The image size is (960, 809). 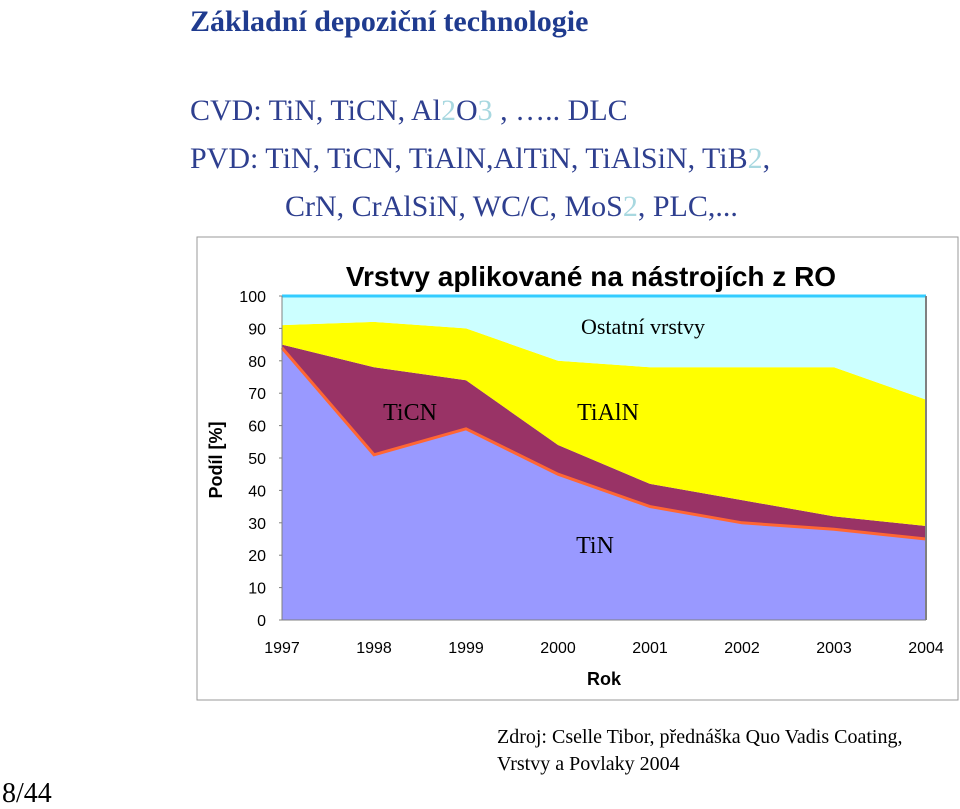 What do you see at coordinates (466, 648) in the screenshot?
I see `x-tick-label: 1999` at bounding box center [466, 648].